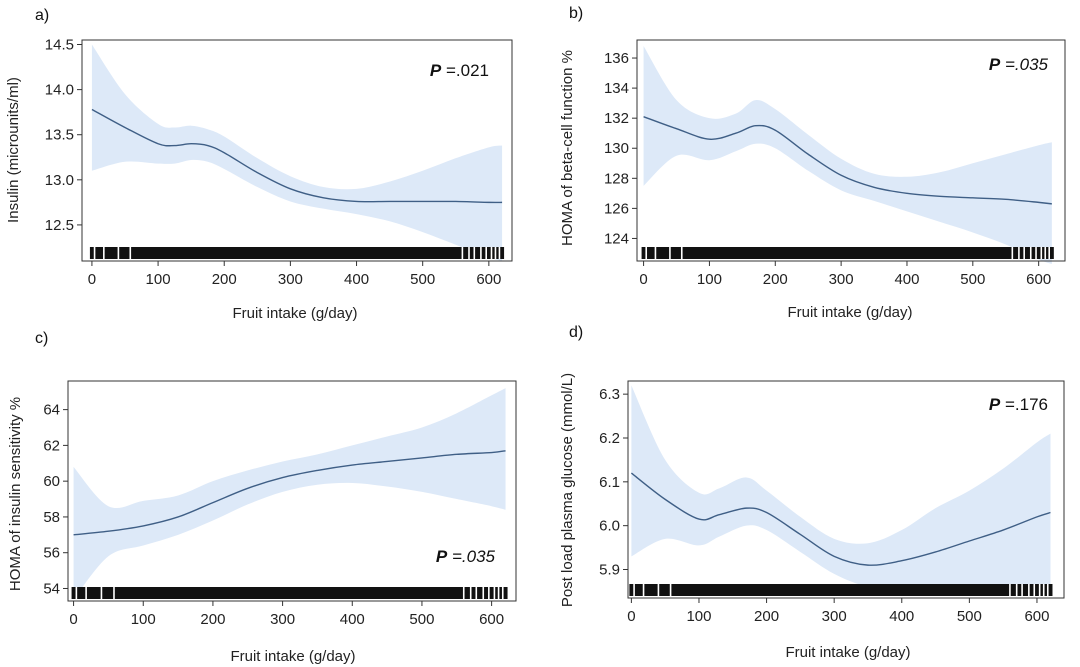  What do you see at coordinates (616, 58) in the screenshot?
I see `panel-b-y-tick-label: 136` at bounding box center [616, 58].